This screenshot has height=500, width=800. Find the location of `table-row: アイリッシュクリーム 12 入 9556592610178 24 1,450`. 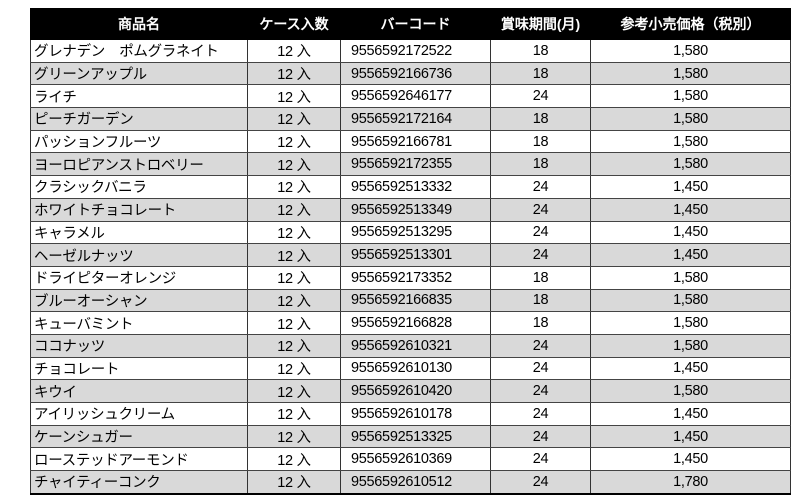

table-row: アイリッシュクリーム 12 入 9556592610178 24 1,450 is located at coordinates (410, 414).